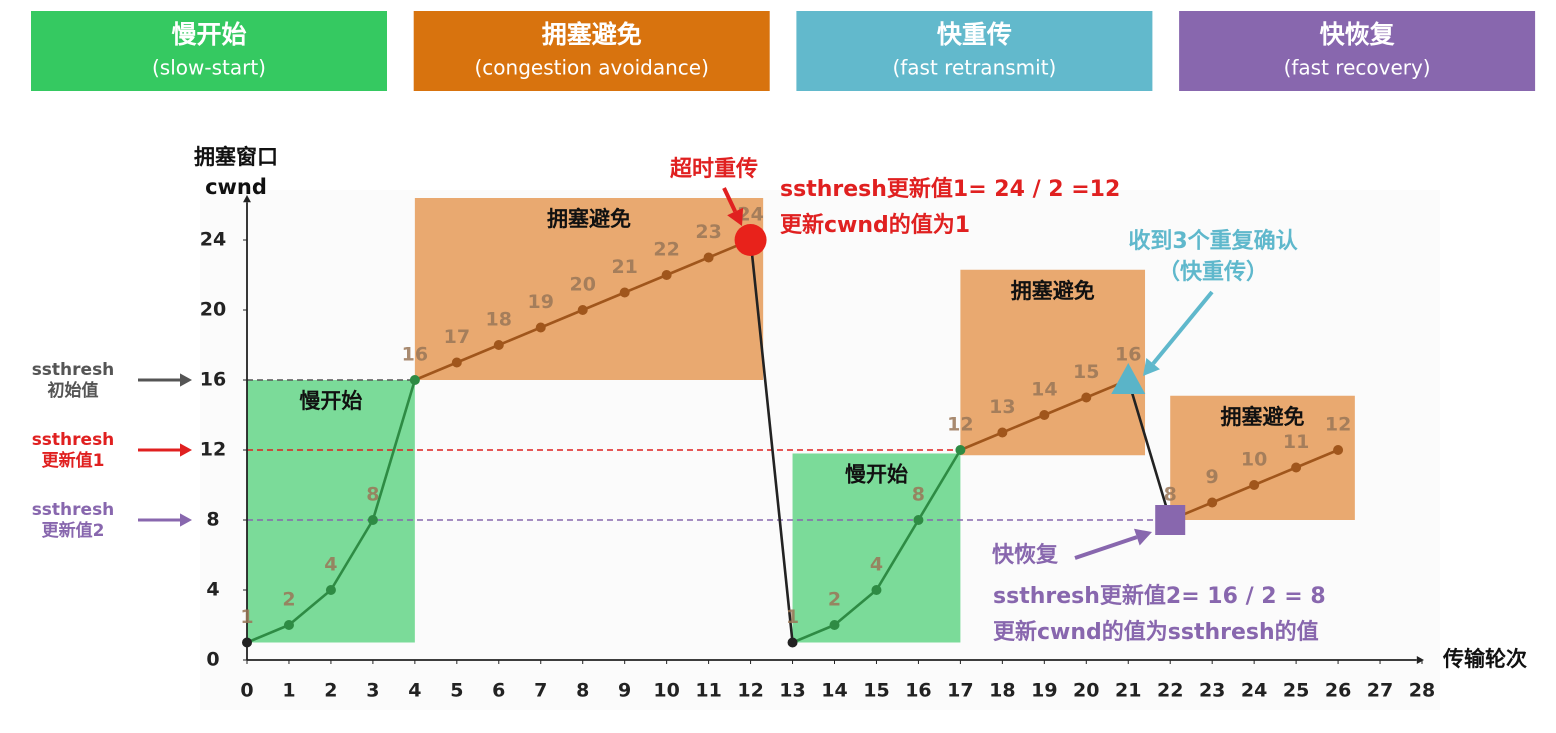 The height and width of the screenshot is (733, 1556). Describe the element at coordinates (974, 68) in the screenshot. I see `phase-subtitle: (fast retransmit)` at that location.